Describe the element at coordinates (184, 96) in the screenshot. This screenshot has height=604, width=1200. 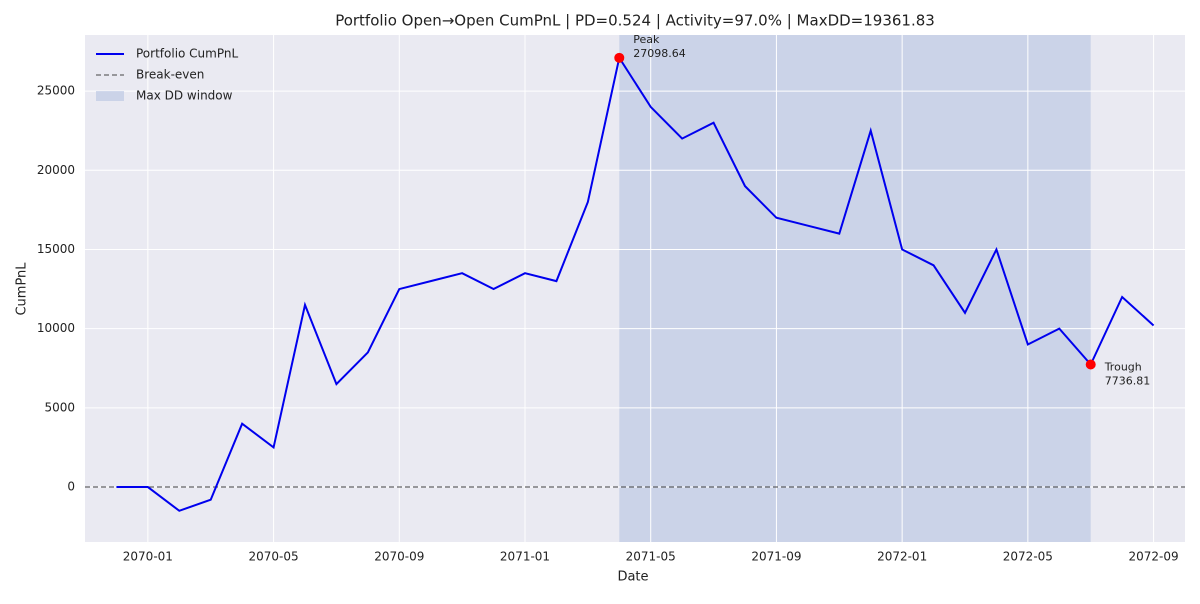
I see `legend-label: Max DD window` at that location.